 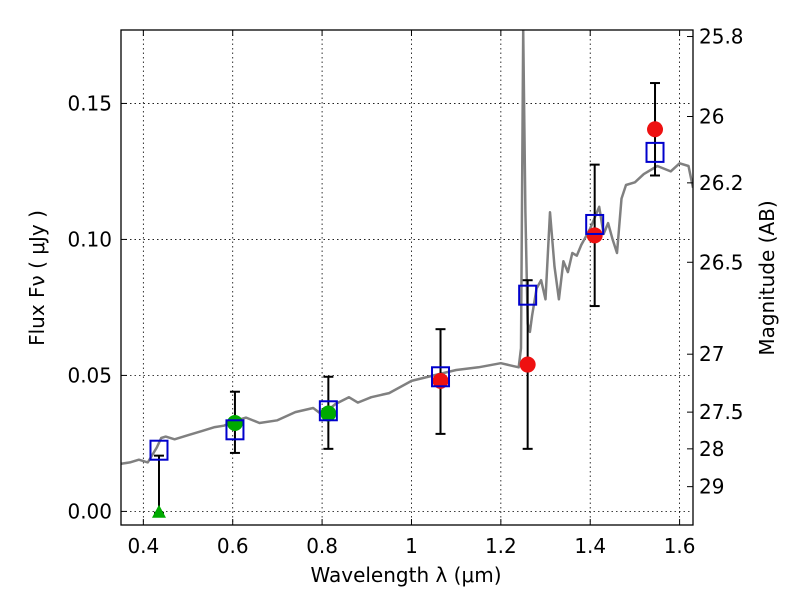 I want to click on right-tick-label: 29, so click(x=711, y=487).